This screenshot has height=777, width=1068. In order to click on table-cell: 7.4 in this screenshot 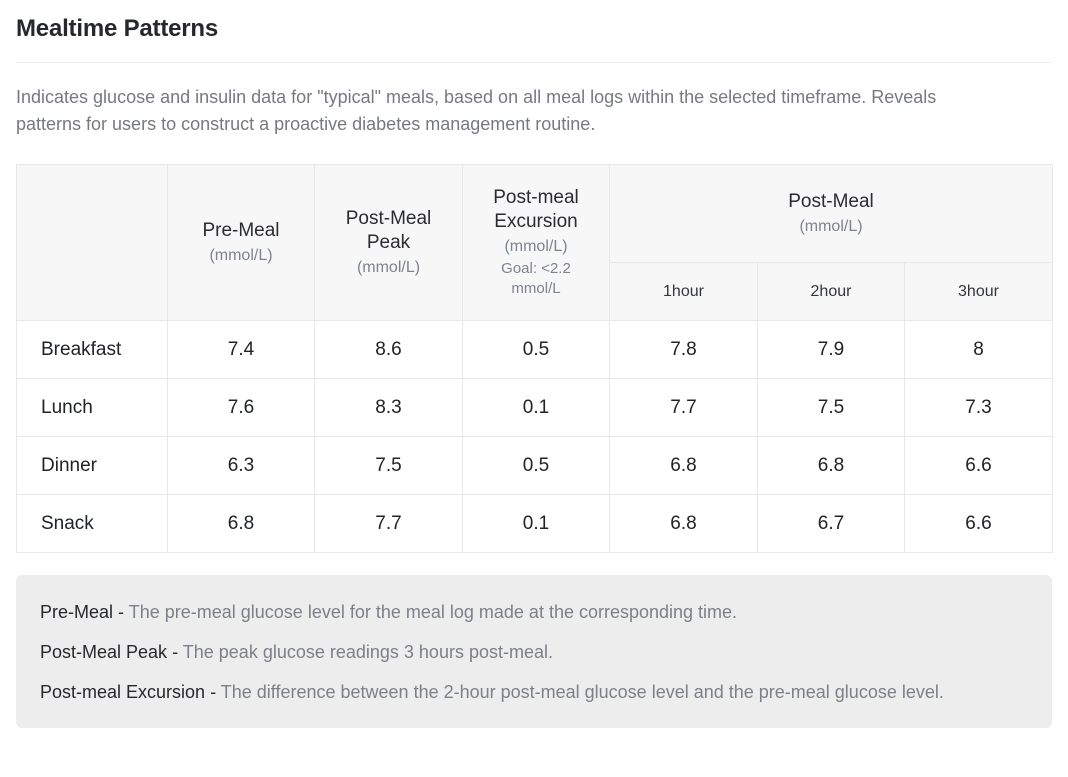, I will do `click(241, 349)`.